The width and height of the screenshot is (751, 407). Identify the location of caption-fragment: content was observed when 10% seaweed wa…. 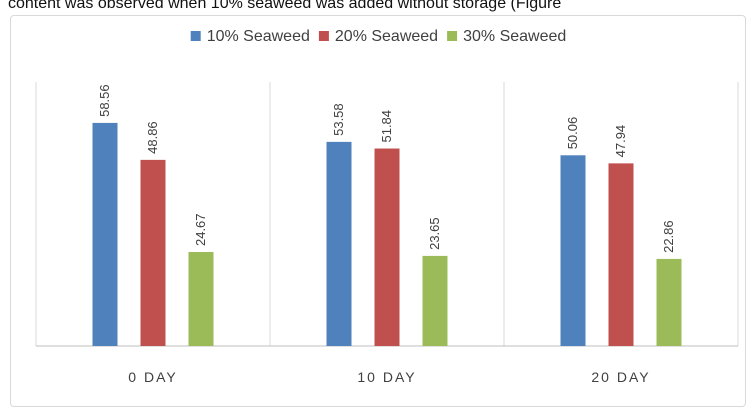
(285, 6).